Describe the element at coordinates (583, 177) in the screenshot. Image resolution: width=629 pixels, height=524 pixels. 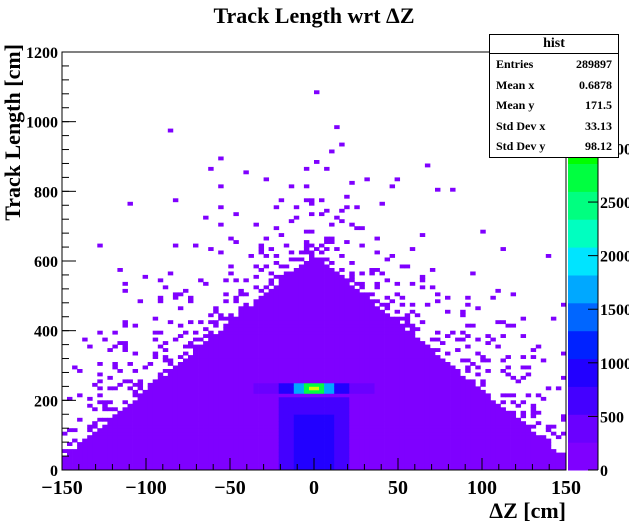
I see `palette-swatch` at that location.